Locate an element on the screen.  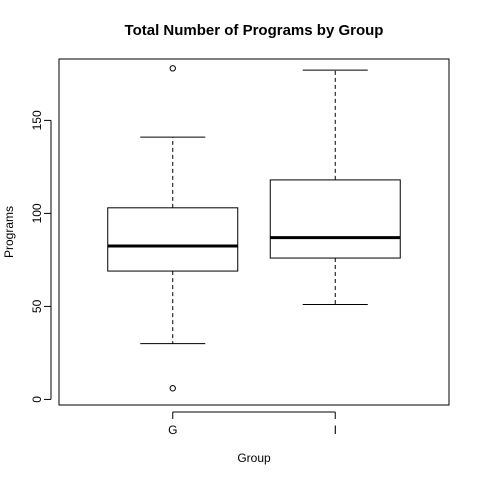
y-axis: 0 50 100 150 is located at coordinates (41, 256).